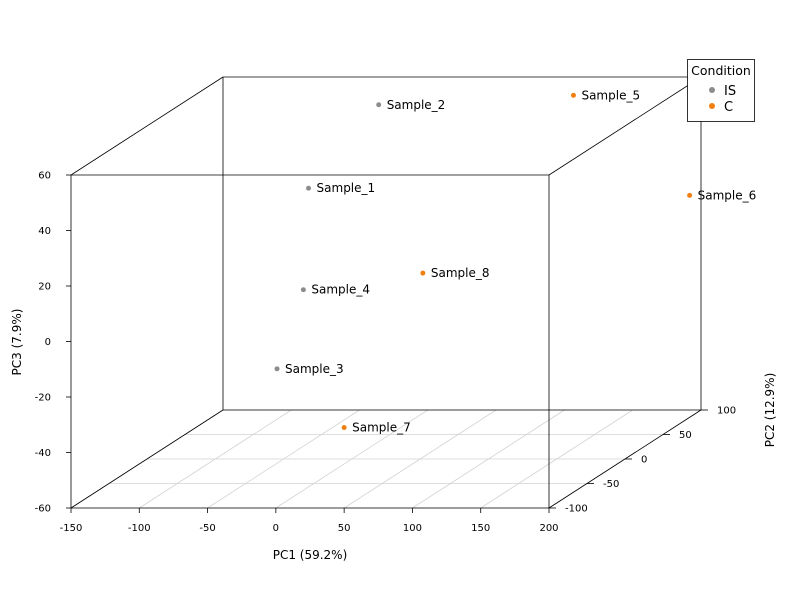  What do you see at coordinates (721, 70) in the screenshot?
I see `legend-title: Condition` at bounding box center [721, 70].